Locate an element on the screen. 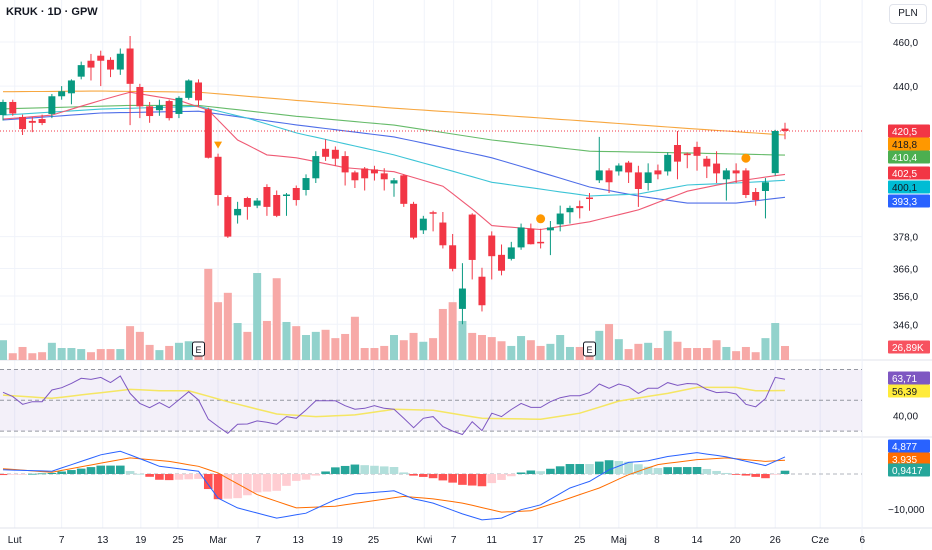 The height and width of the screenshot is (550, 932). value-badge is located at coordinates (909, 201).